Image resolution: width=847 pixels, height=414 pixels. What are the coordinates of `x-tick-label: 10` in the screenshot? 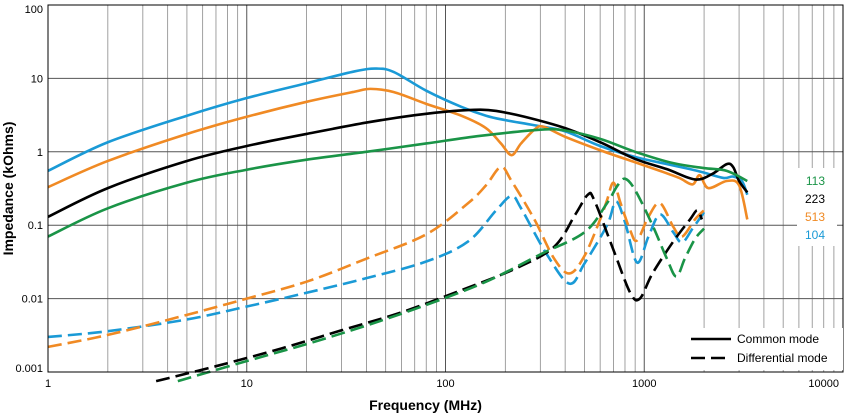 It's located at (247, 384).